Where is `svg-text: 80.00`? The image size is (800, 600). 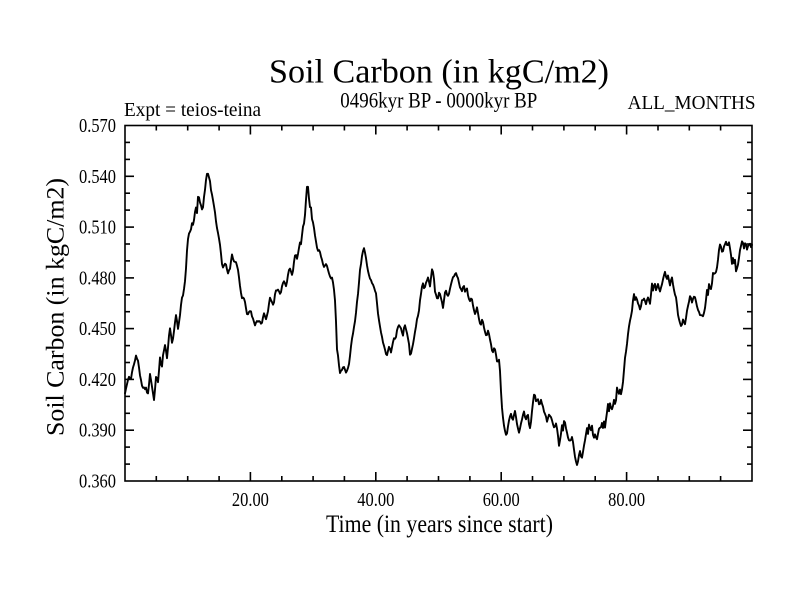
svg-text: 80.00 is located at coordinates (626, 500).